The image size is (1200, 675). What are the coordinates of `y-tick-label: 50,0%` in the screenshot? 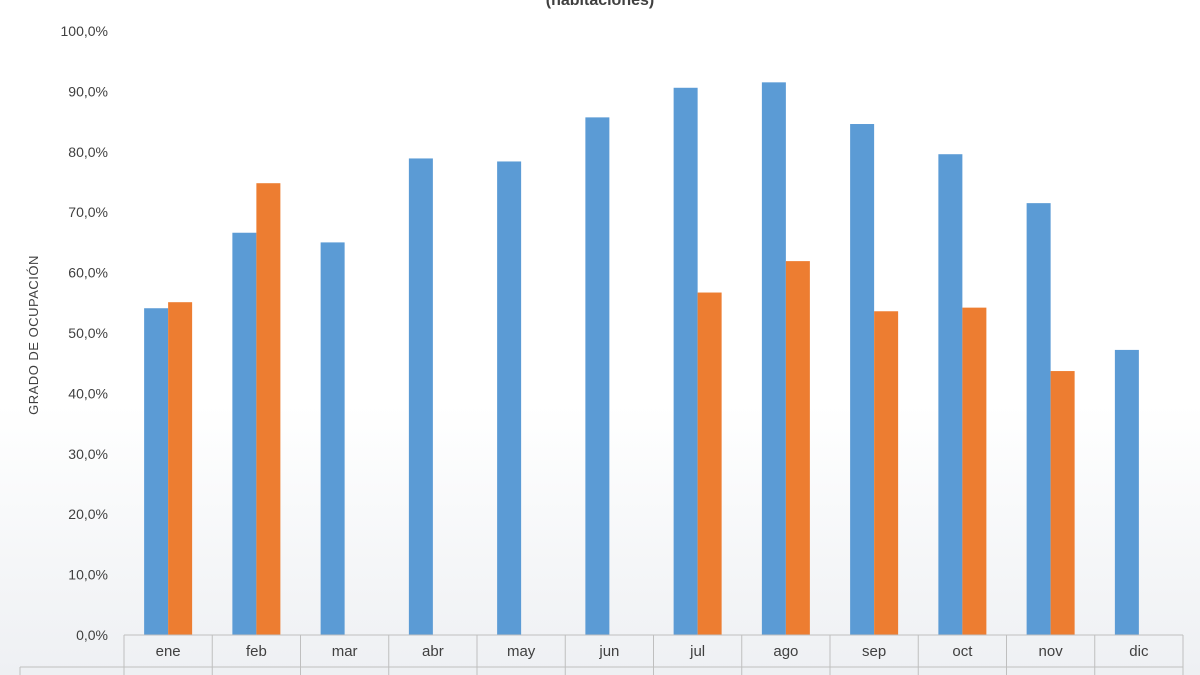 It's located at (88, 333).